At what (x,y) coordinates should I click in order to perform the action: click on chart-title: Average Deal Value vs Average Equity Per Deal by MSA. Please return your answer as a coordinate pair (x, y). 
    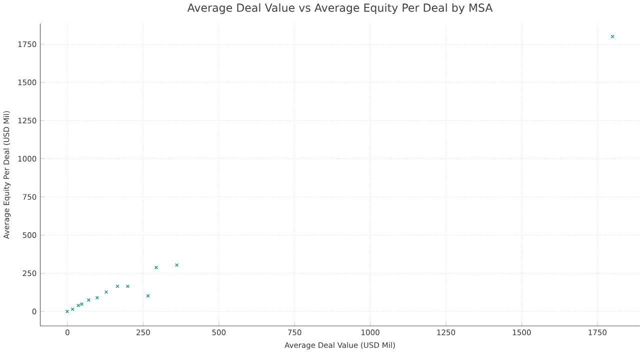
    Looking at the image, I should click on (340, 8).